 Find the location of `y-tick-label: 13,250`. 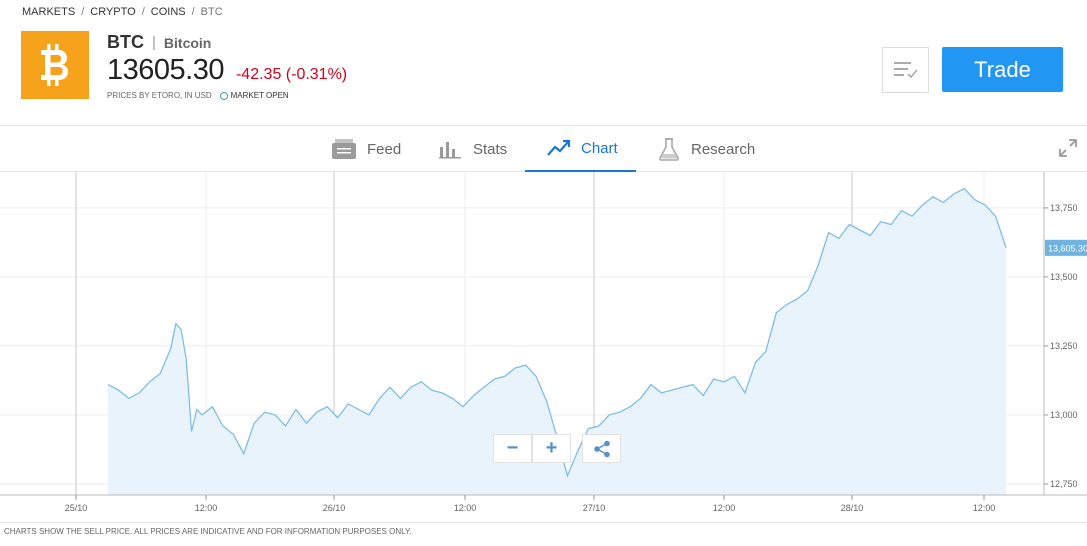

y-tick-label: 13,250 is located at coordinates (1064, 346).